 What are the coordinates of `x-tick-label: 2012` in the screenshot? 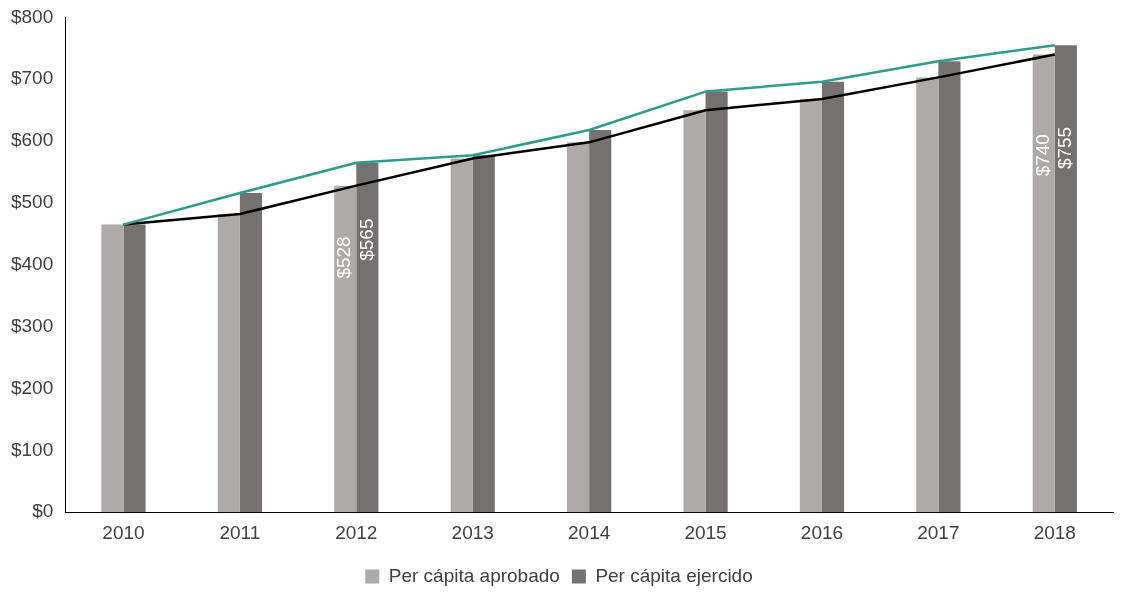 It's located at (356, 532).